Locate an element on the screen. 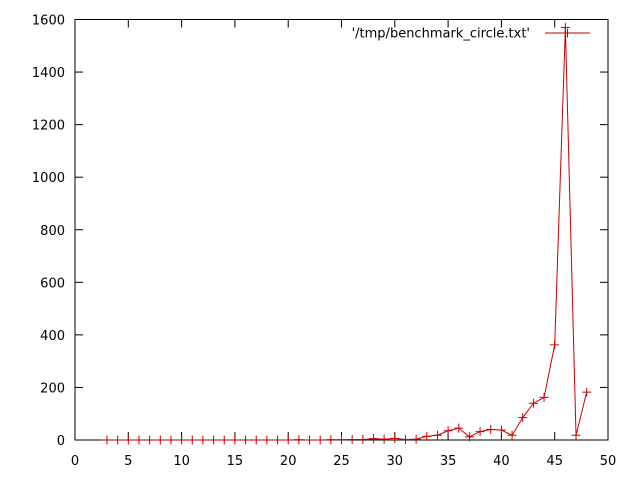 The height and width of the screenshot is (480, 640). y-tick-label: 800 is located at coordinates (52, 231).